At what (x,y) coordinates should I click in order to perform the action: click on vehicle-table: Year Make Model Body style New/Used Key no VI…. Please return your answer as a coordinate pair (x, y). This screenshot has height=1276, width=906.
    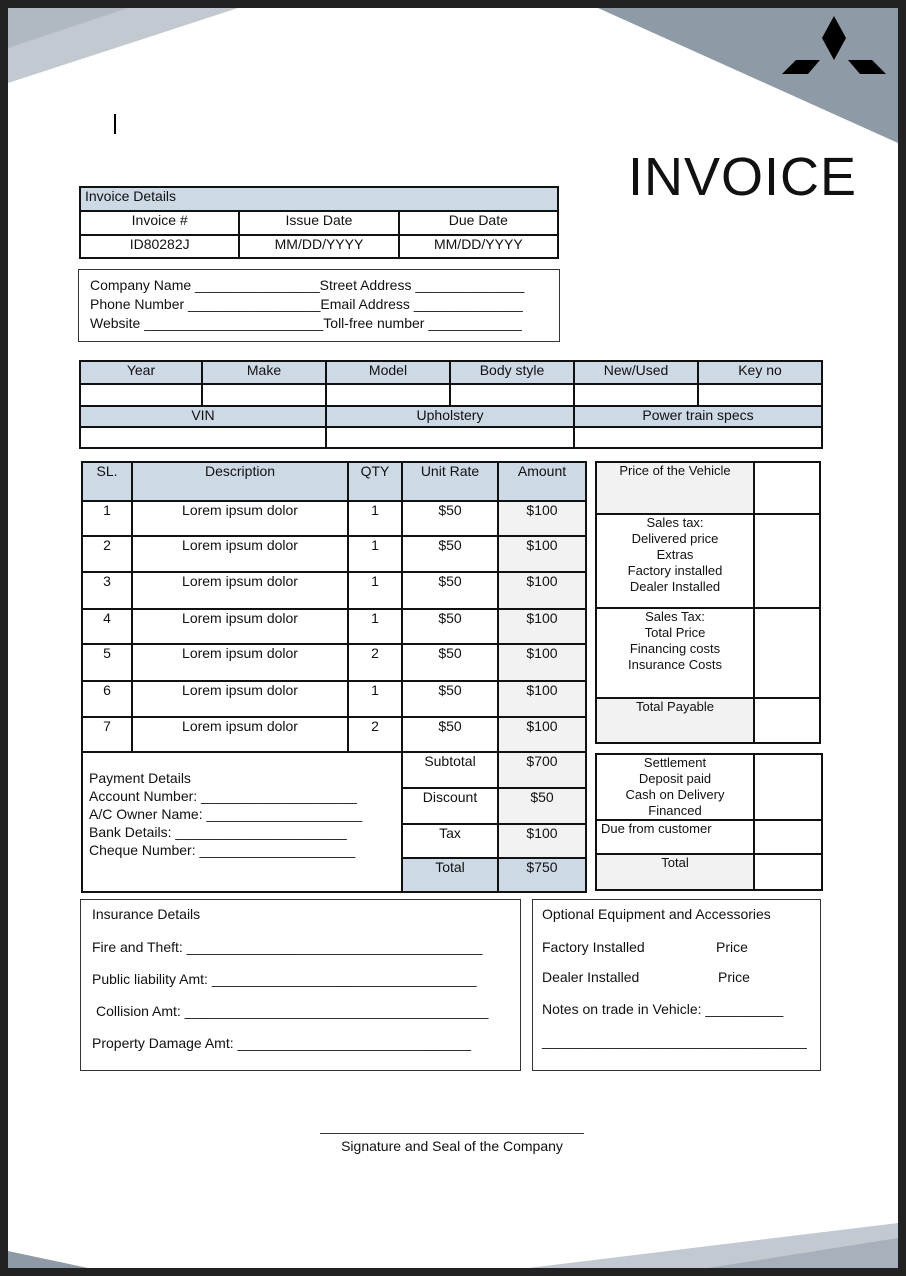
    Looking at the image, I should click on (451, 404).